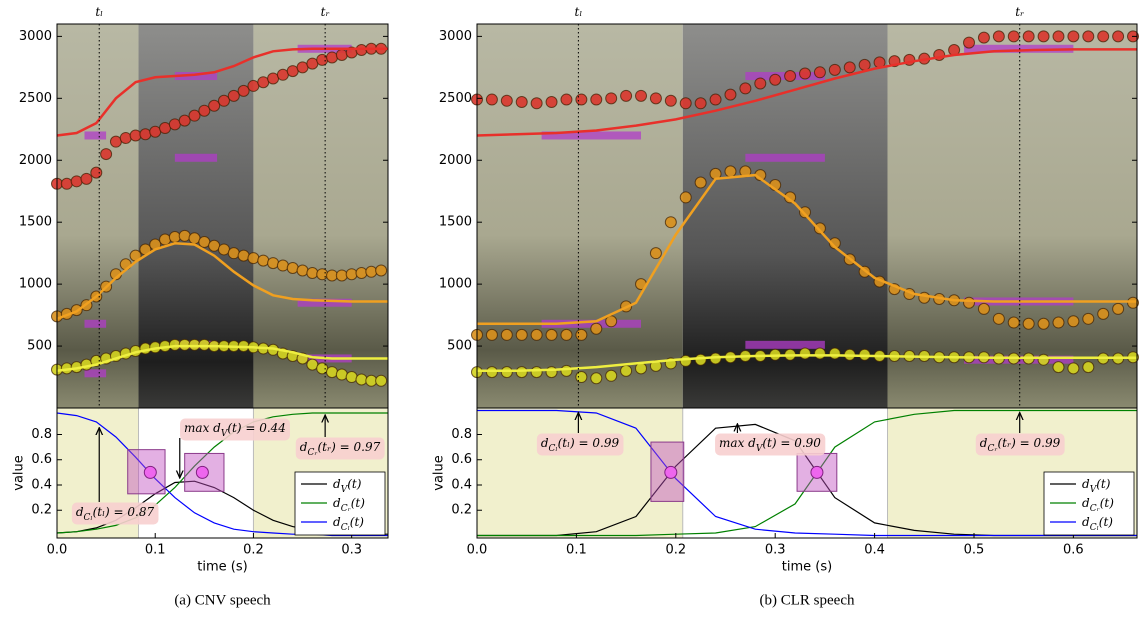  I want to click on x-tick-label: 0.0, so click(477, 550).